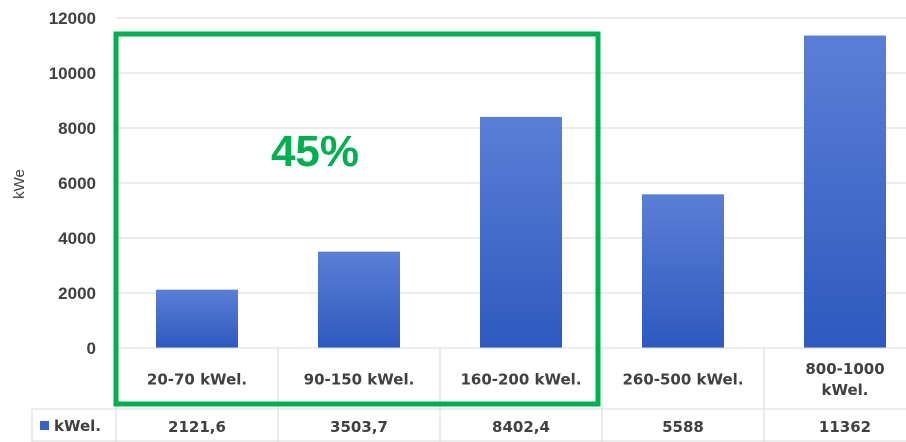  I want to click on data-value-label: 2121,6, so click(197, 427).